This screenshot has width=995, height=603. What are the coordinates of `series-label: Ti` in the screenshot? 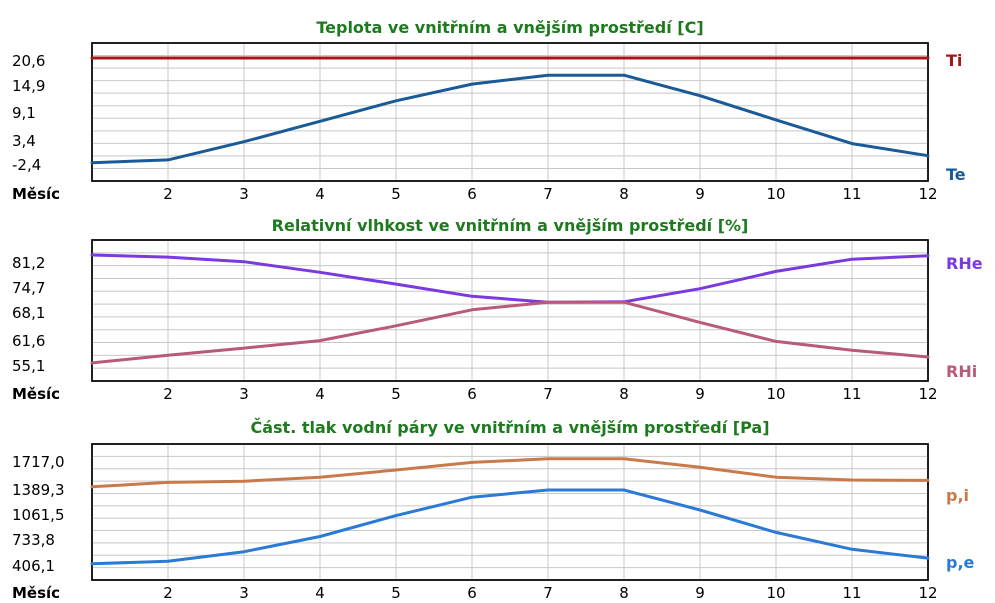 It's located at (954, 60).